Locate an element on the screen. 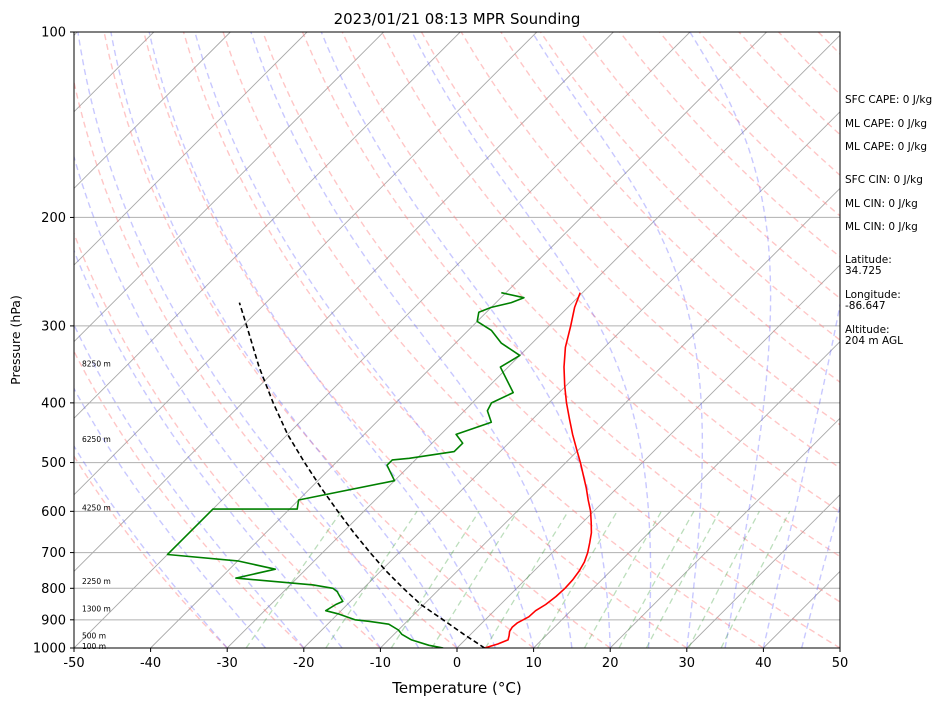  y-tick-label: 200 is located at coordinates (53, 218).